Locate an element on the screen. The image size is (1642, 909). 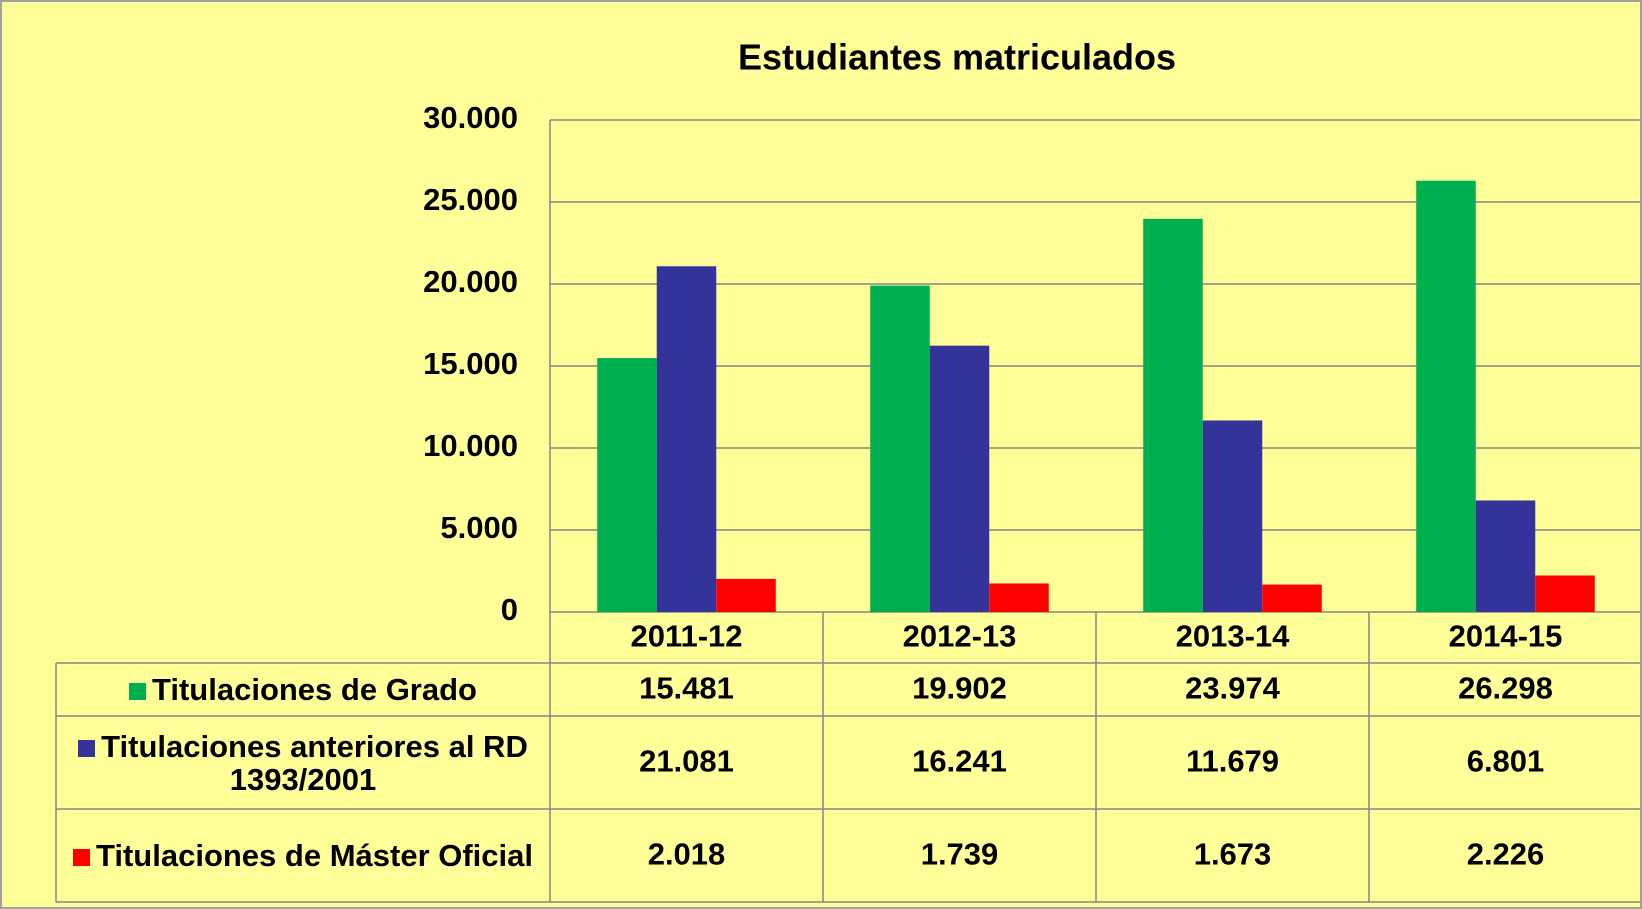
legend-entry: Titulaciones de Máster Oficial is located at coordinates (302, 855).